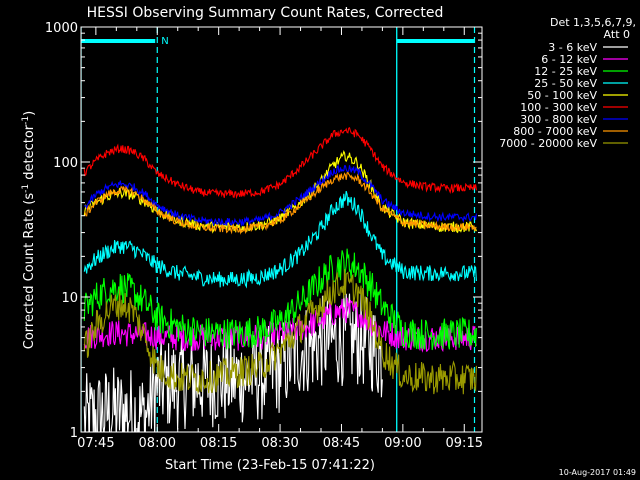 The image size is (640, 480). What do you see at coordinates (65, 163) in the screenshot?
I see `y-tick-label: 100` at bounding box center [65, 163].